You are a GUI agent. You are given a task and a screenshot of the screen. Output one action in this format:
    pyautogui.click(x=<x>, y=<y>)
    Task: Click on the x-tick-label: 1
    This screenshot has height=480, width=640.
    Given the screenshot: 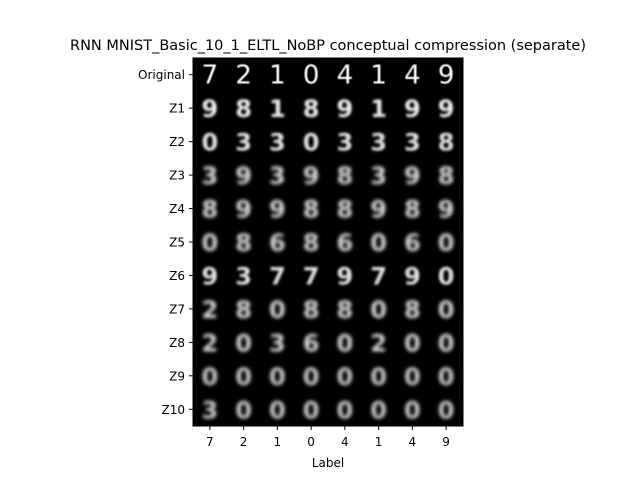 What is the action you would take?
    pyautogui.click(x=278, y=442)
    